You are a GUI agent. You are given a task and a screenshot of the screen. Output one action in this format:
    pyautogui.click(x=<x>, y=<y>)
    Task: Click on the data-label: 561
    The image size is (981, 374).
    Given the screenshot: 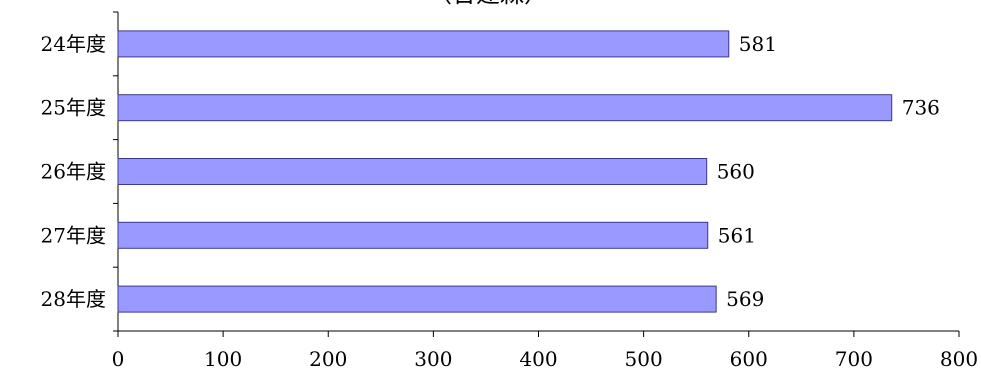 What is the action you would take?
    pyautogui.click(x=737, y=235)
    